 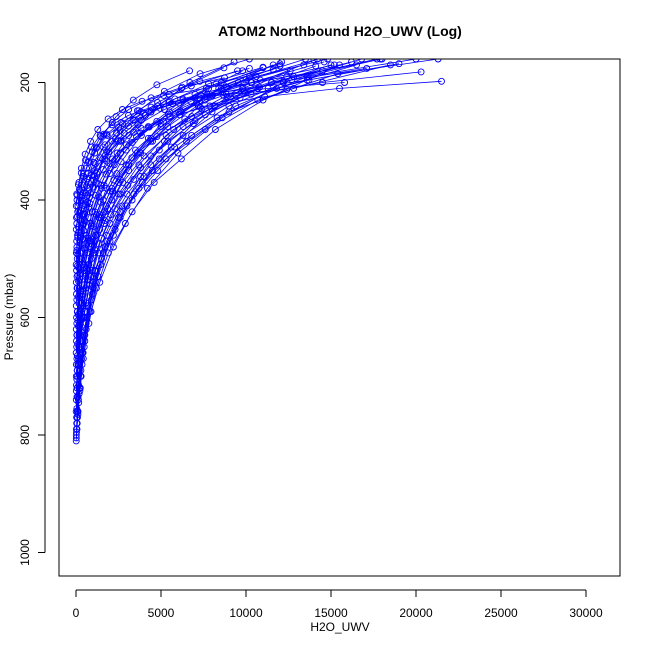 I want to click on y-tick-label: 400, so click(x=25, y=200).